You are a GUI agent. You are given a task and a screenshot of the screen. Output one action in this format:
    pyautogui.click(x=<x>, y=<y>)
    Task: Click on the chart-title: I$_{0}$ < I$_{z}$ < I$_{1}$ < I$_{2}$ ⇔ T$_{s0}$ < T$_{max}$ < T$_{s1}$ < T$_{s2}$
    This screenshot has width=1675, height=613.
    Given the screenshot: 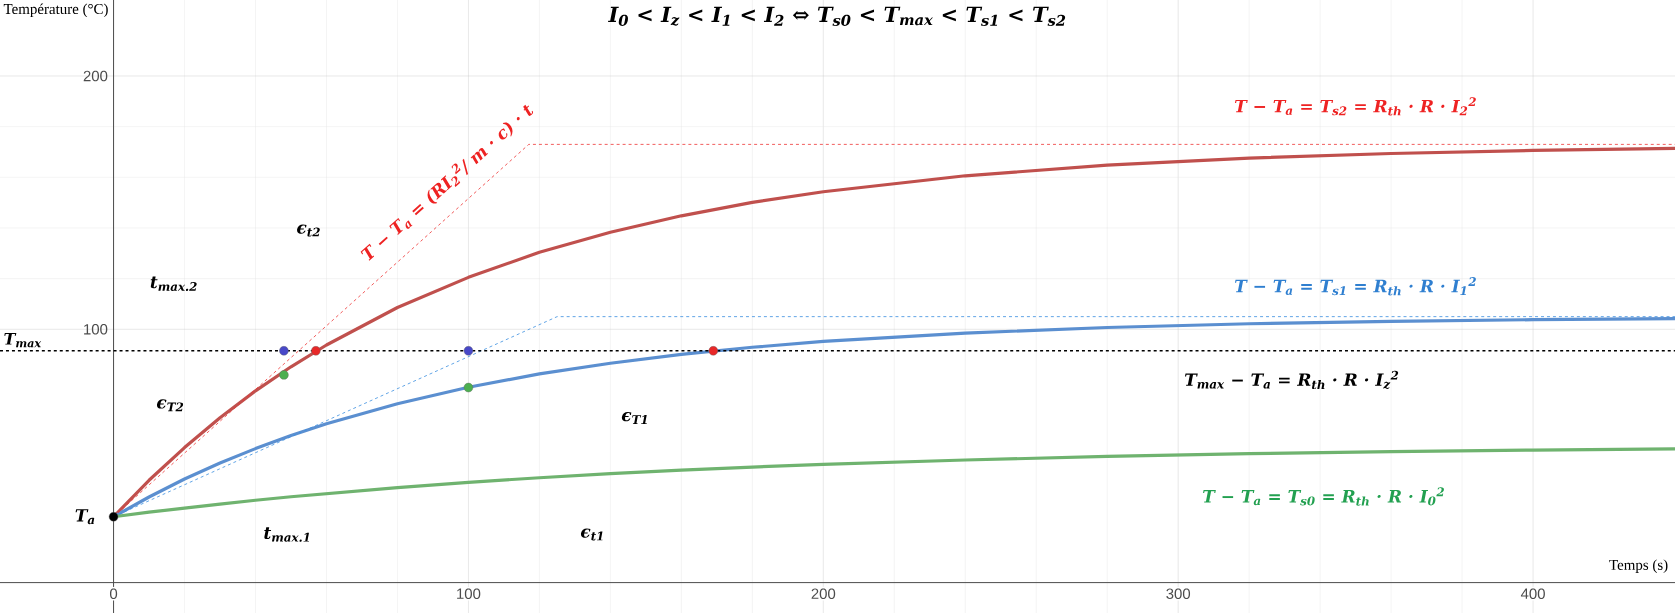 What is the action you would take?
    pyautogui.click(x=837, y=16)
    